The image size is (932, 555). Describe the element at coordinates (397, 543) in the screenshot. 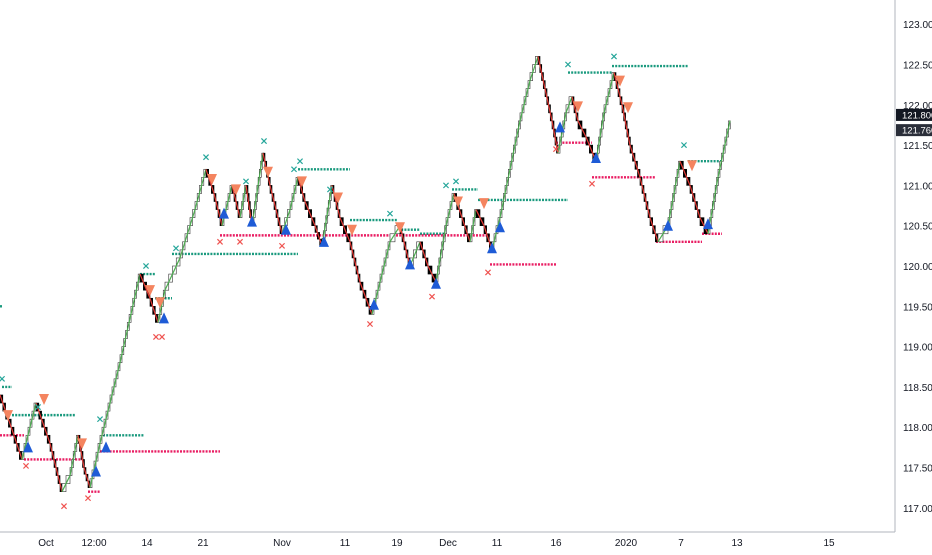

I see `x-tick-label: 19` at that location.